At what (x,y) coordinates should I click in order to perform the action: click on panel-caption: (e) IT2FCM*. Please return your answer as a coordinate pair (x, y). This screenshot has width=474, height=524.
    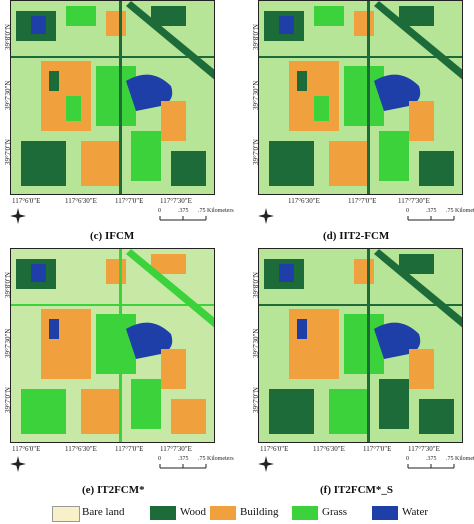
    Looking at the image, I should click on (113, 490).